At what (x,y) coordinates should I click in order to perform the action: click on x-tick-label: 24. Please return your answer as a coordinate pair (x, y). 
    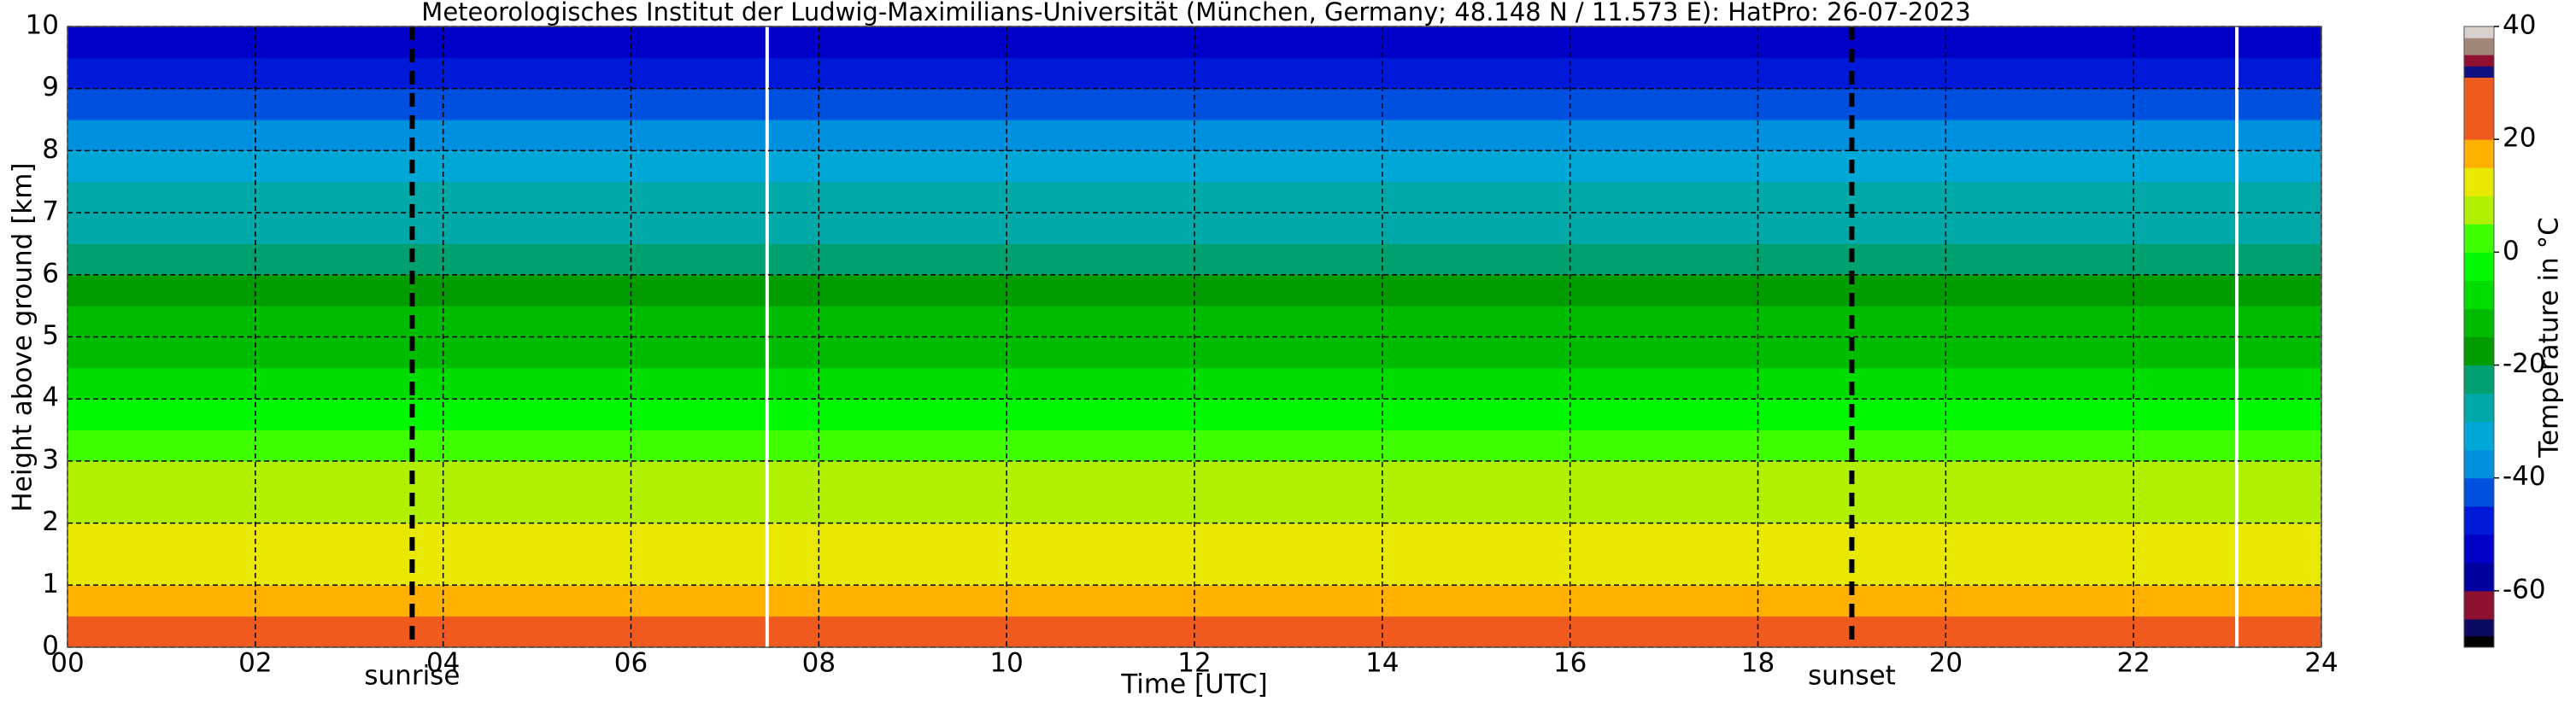
    Looking at the image, I should click on (2321, 663).